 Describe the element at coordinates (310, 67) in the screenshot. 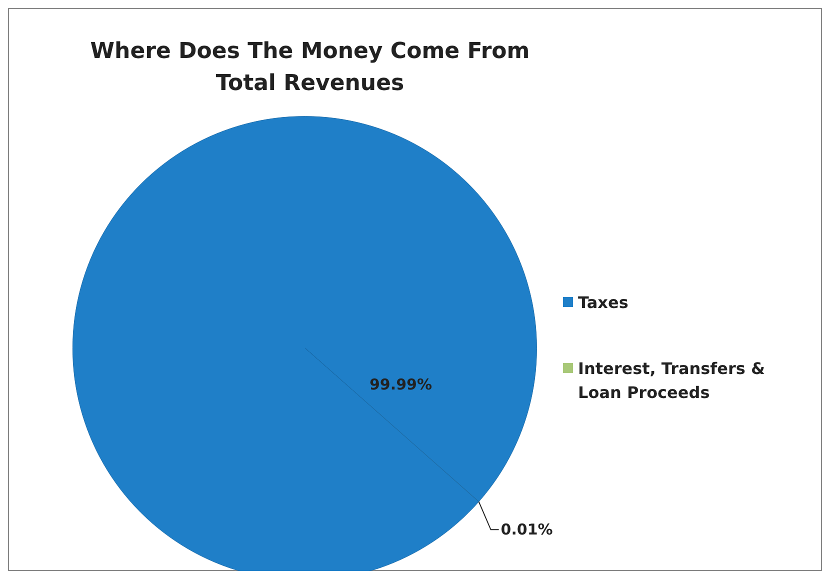

I see `chart-title: Where Does The Money Come From Total Revenues` at that location.